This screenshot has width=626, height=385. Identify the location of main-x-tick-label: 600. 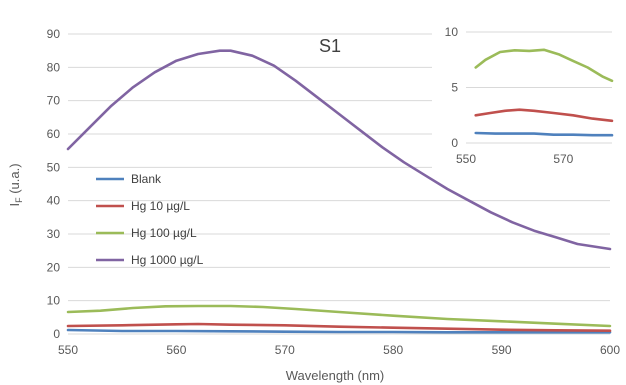
(610, 350).